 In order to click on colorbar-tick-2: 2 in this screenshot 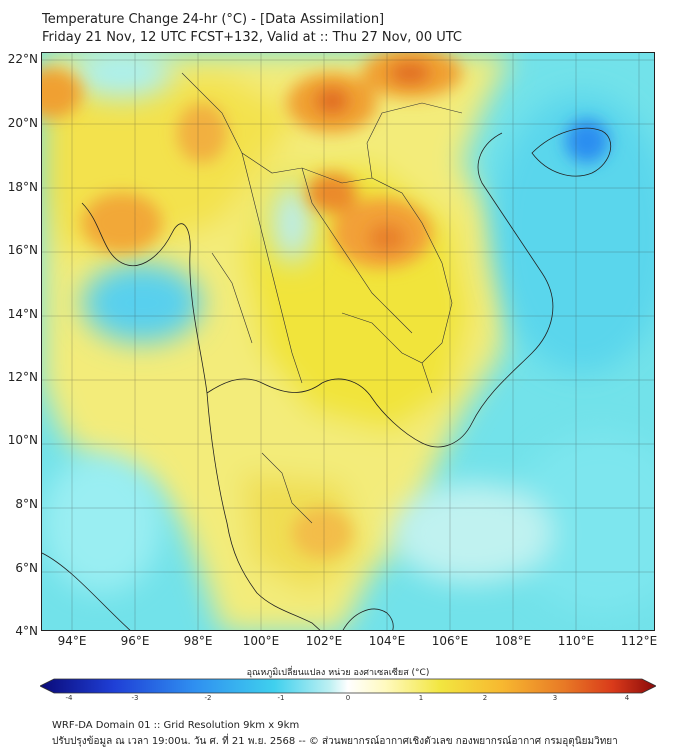, I will do `click(485, 698)`.